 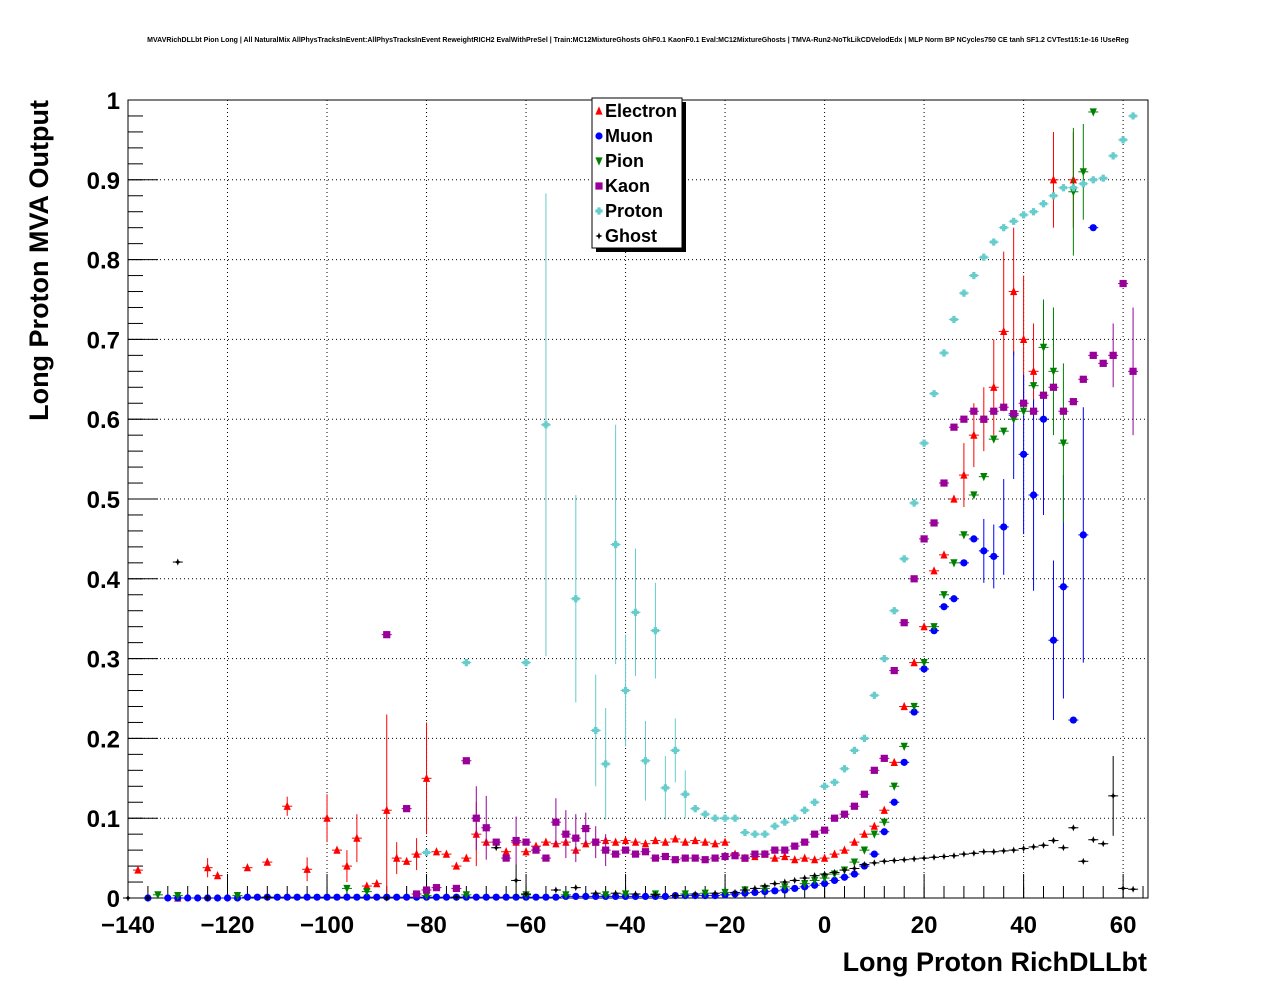 I want to click on legend: Electron Muon Pion Kaon Proton Ghost, so click(x=638, y=174).